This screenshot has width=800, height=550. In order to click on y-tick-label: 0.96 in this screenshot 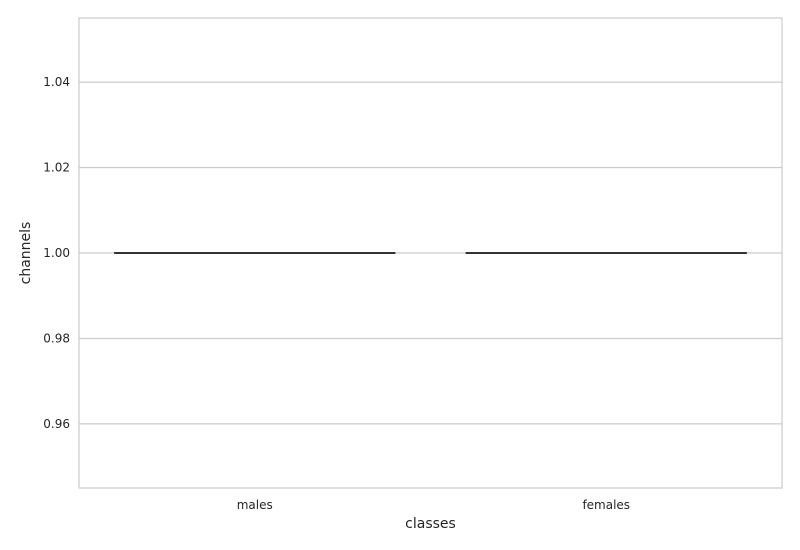, I will do `click(56, 424)`.